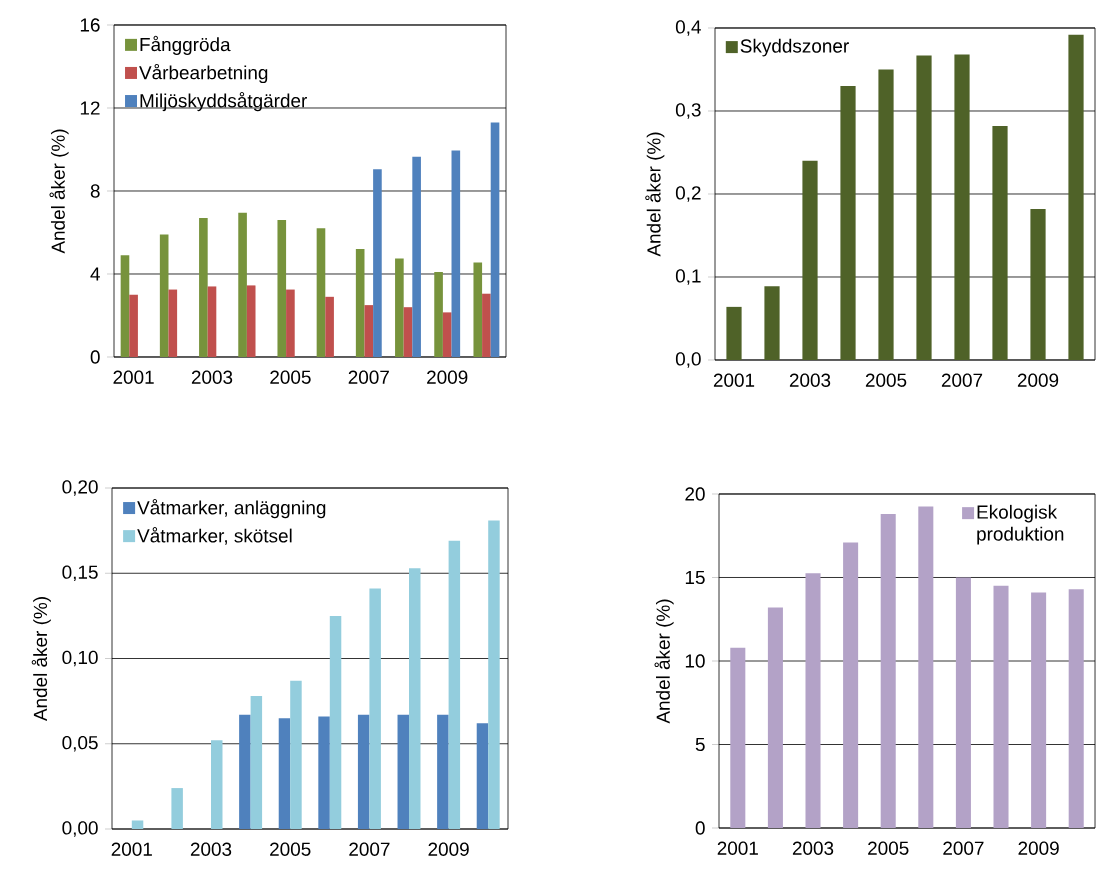 The width and height of the screenshot is (1100, 872). I want to click on y-tick-label: 0,4, so click(688, 28).